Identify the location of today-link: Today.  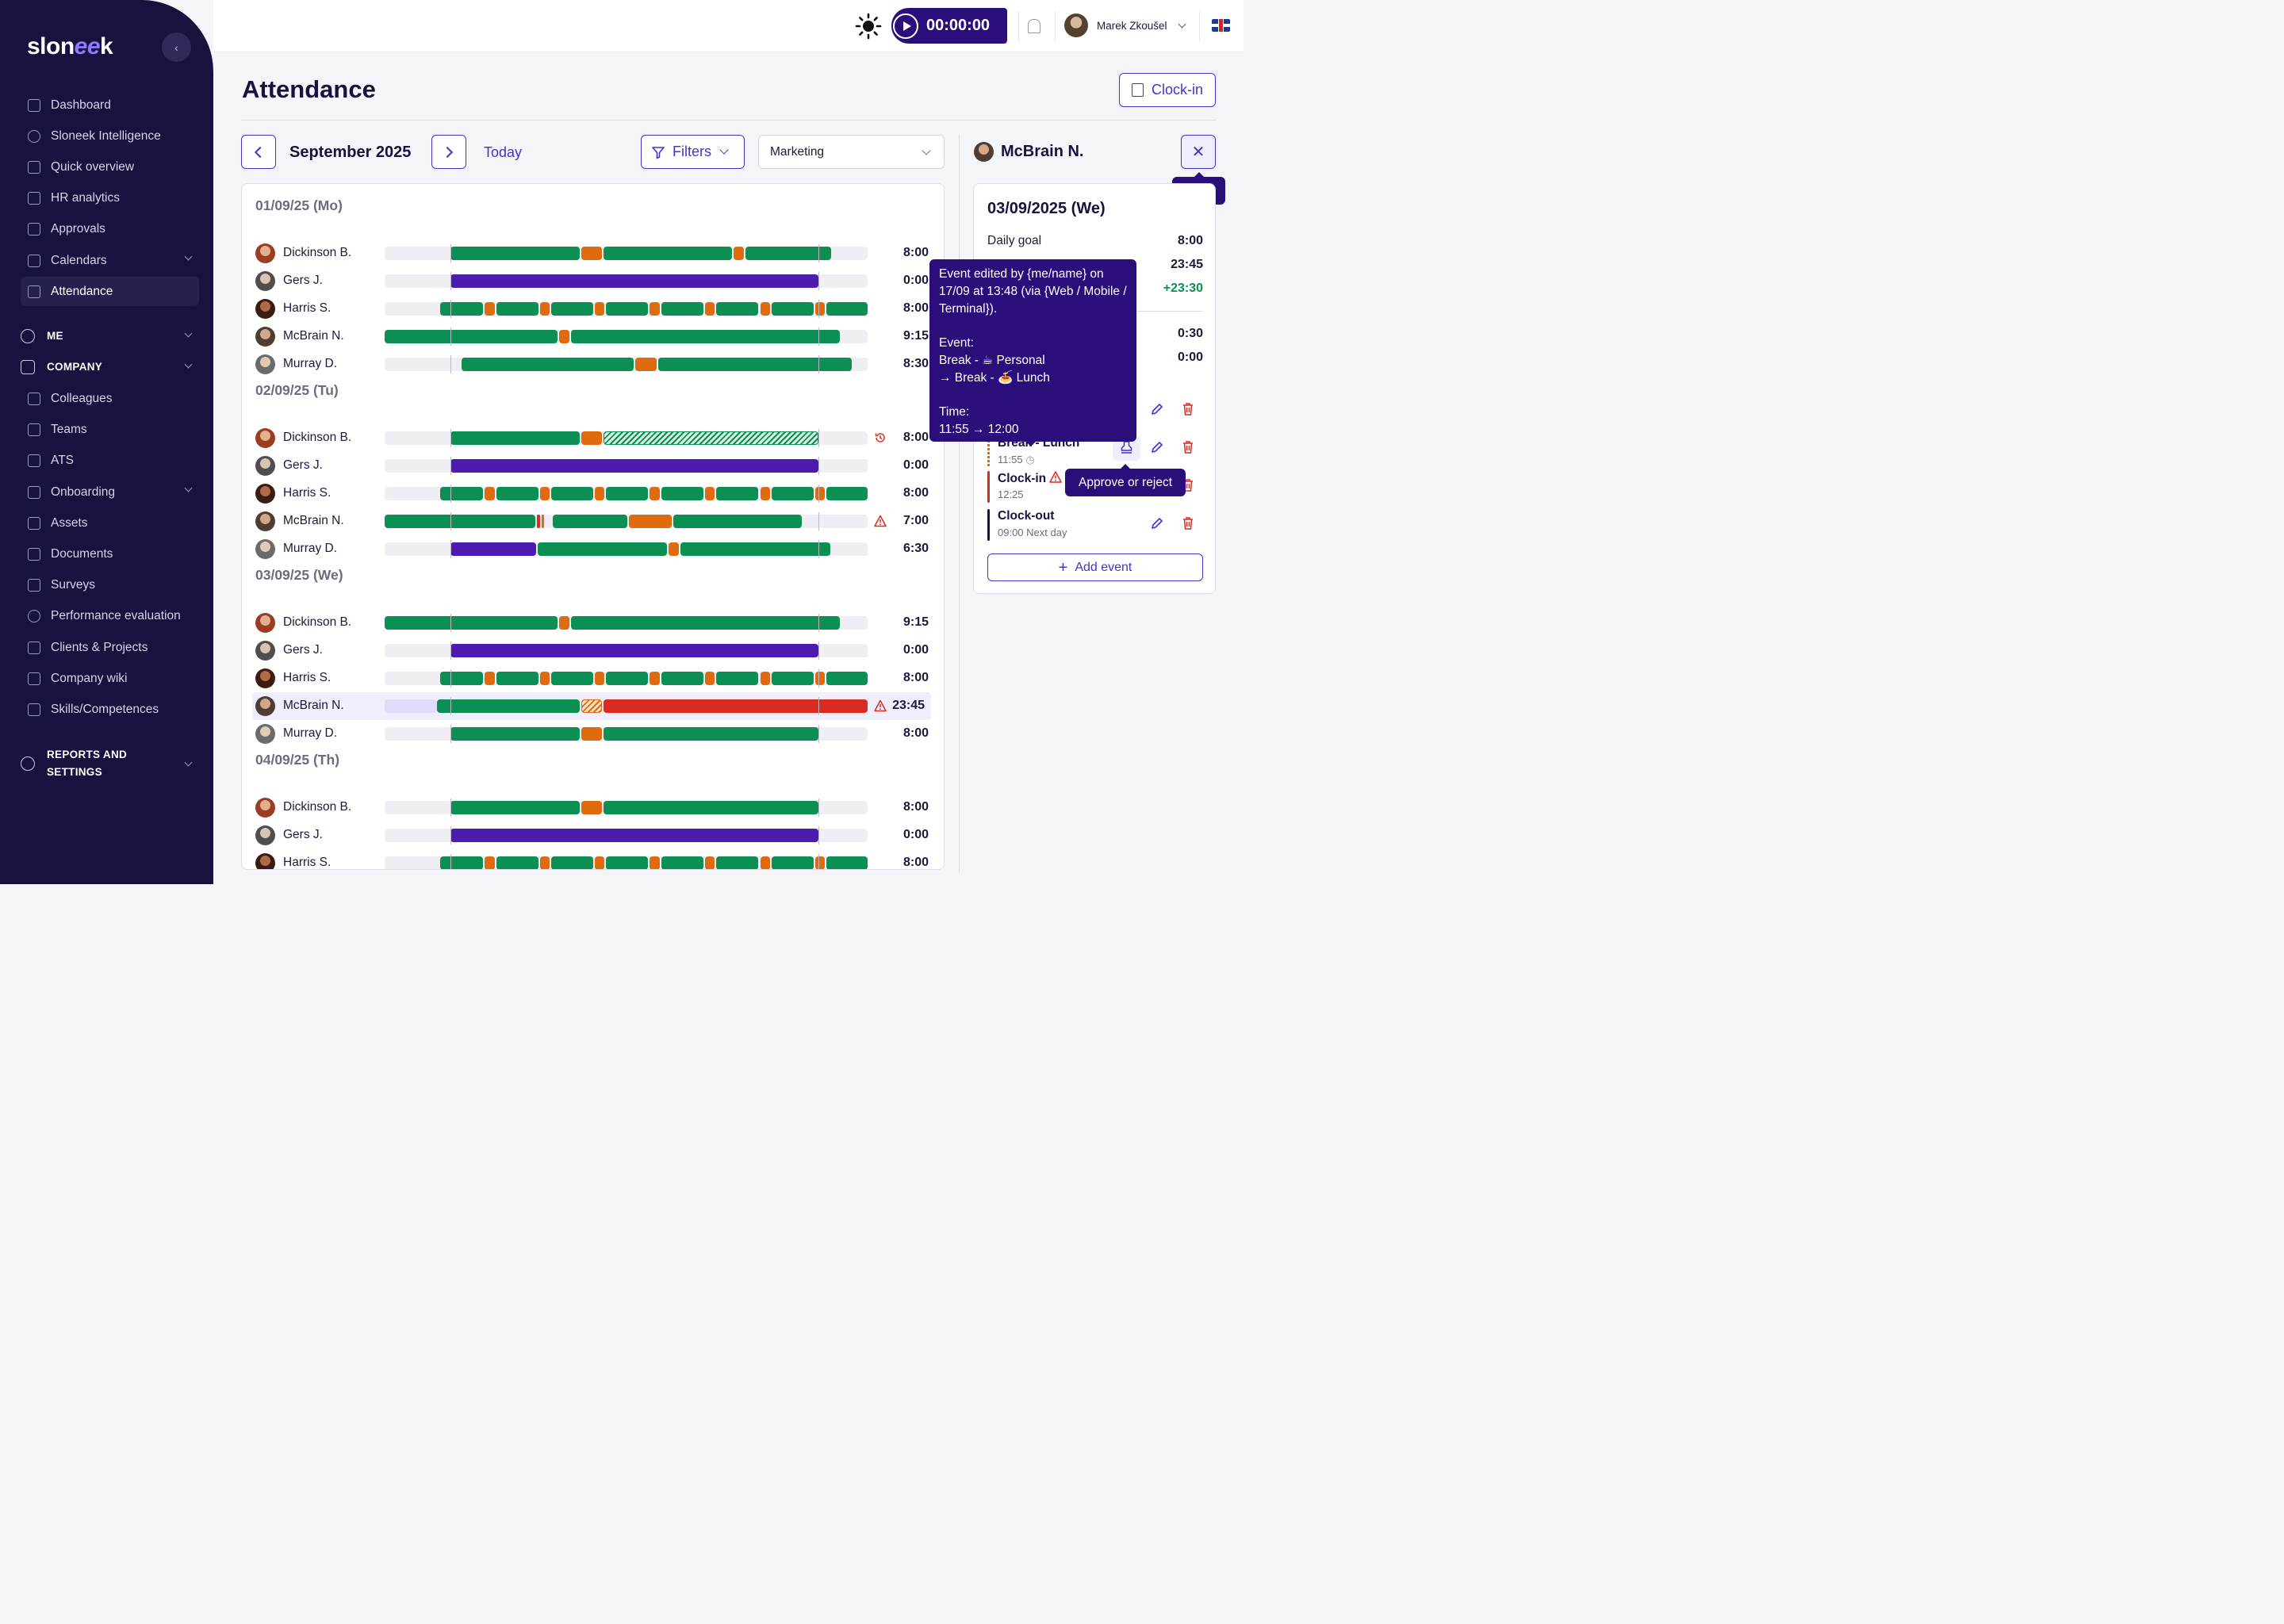
(503, 152).